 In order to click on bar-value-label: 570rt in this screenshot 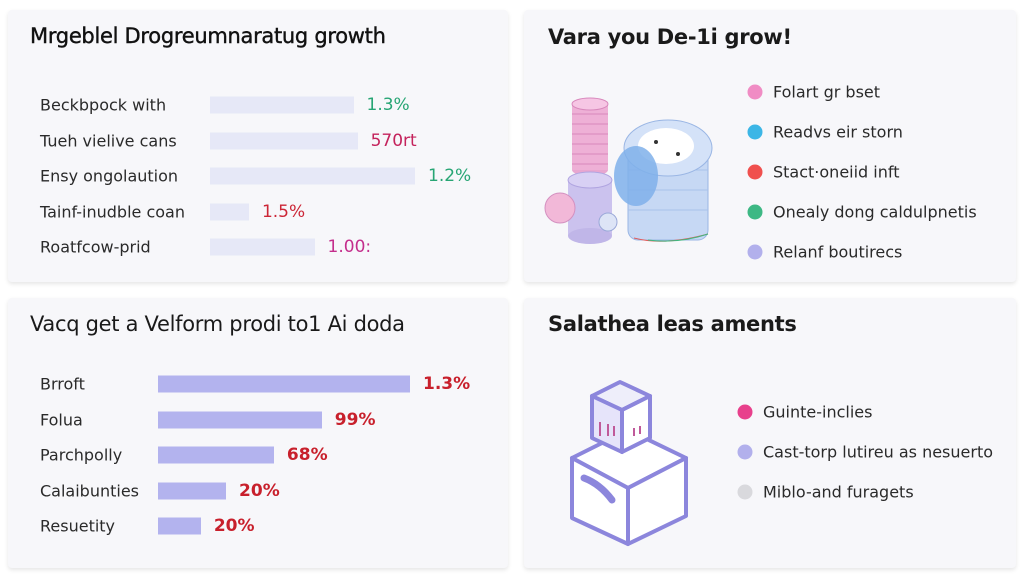, I will do `click(393, 140)`.